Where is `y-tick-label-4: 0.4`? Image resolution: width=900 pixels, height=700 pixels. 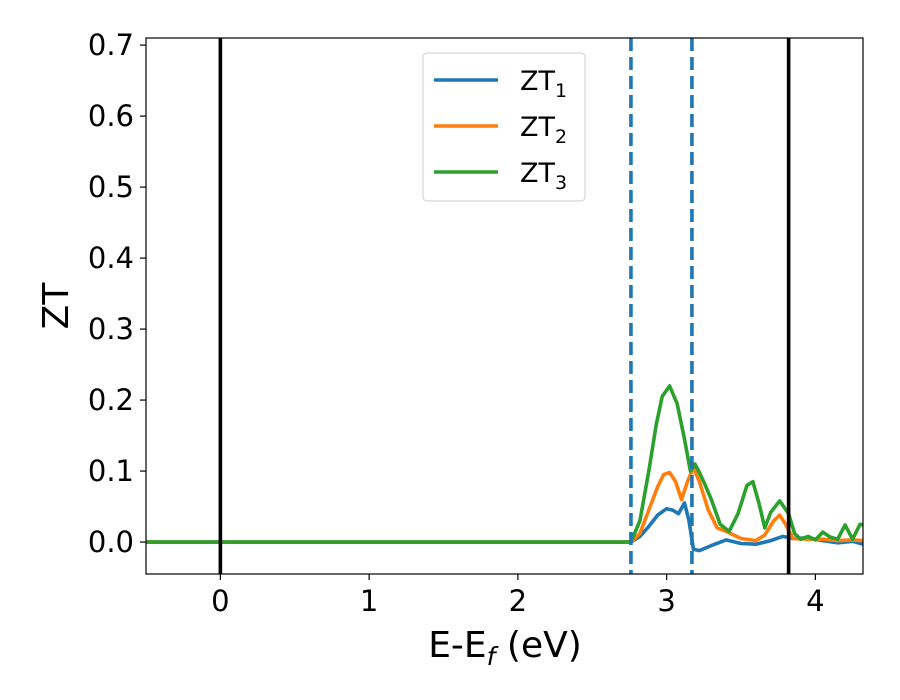 y-tick-label-4: 0.4 is located at coordinates (111, 258).